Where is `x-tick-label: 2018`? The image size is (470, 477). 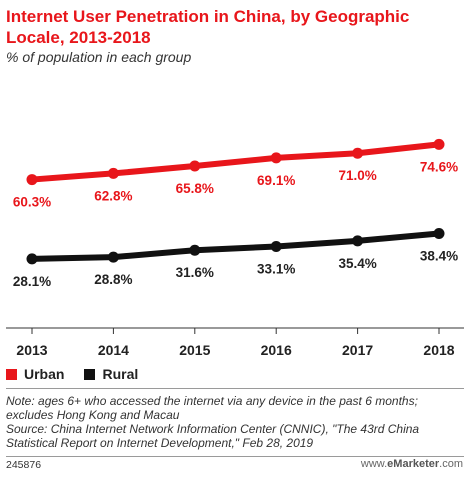 x-tick-label: 2018 is located at coordinates (438, 350).